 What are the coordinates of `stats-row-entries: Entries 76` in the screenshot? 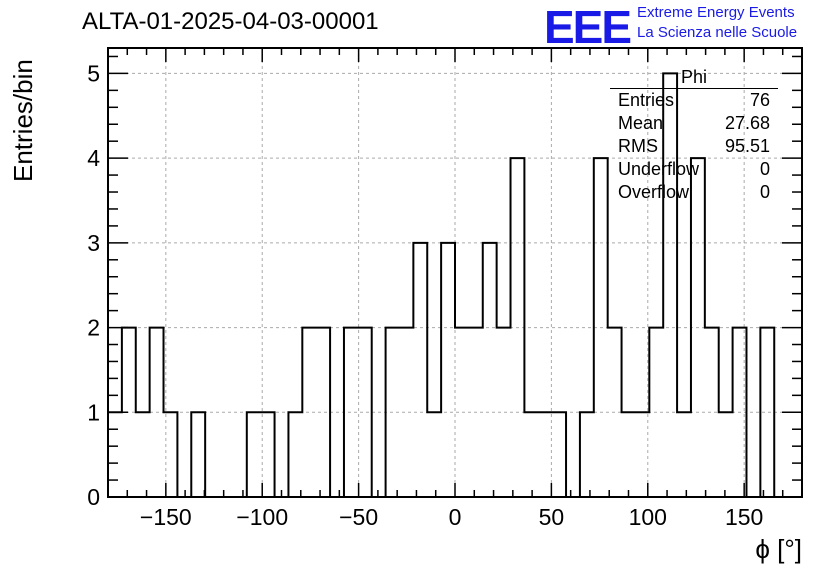 It's located at (694, 100).